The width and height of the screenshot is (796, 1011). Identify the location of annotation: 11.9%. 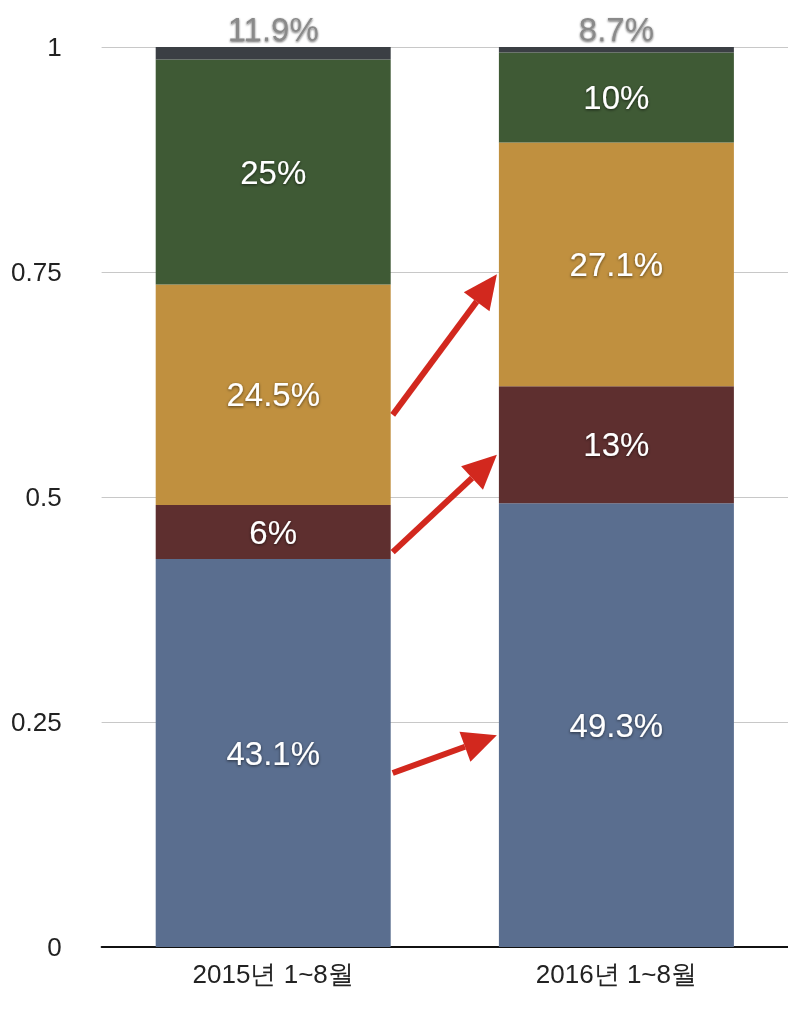
(273, 29).